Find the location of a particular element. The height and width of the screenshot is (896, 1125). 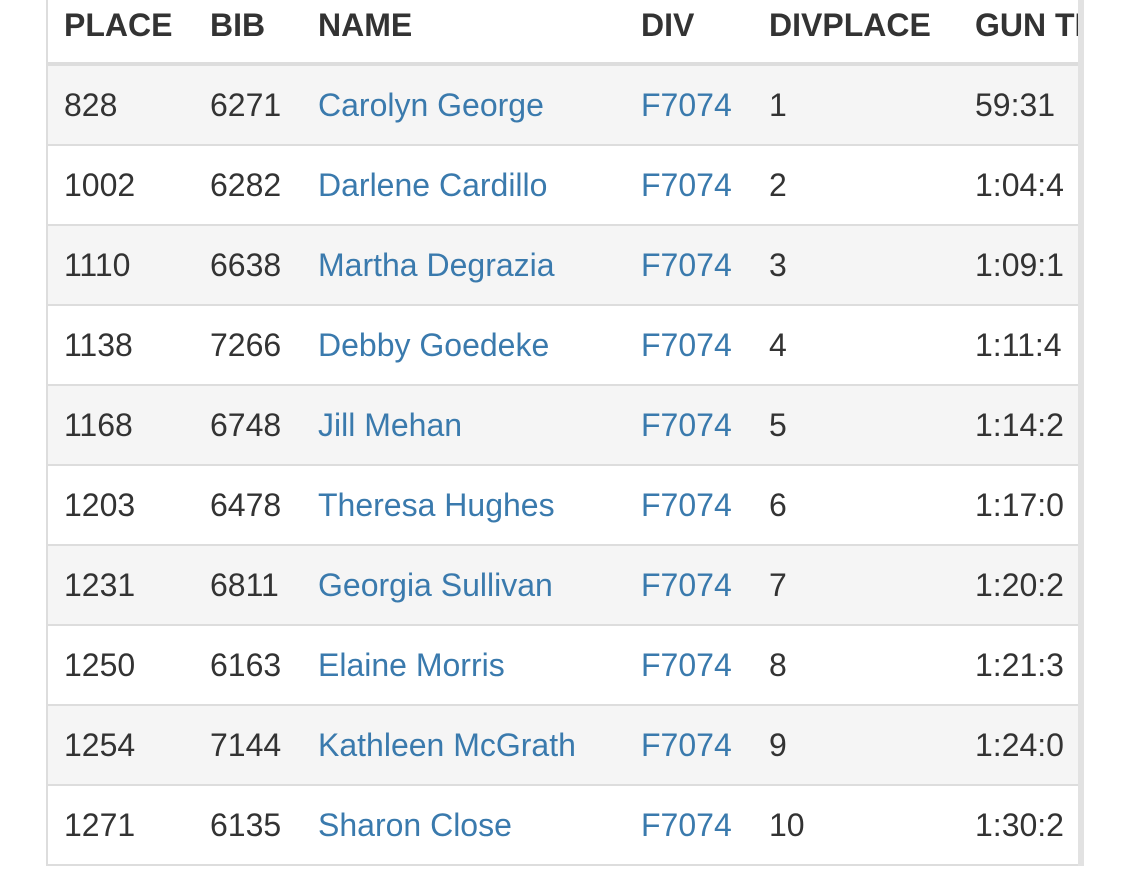

gun-time-cell: 1:11:4 is located at coordinates (1021, 346).